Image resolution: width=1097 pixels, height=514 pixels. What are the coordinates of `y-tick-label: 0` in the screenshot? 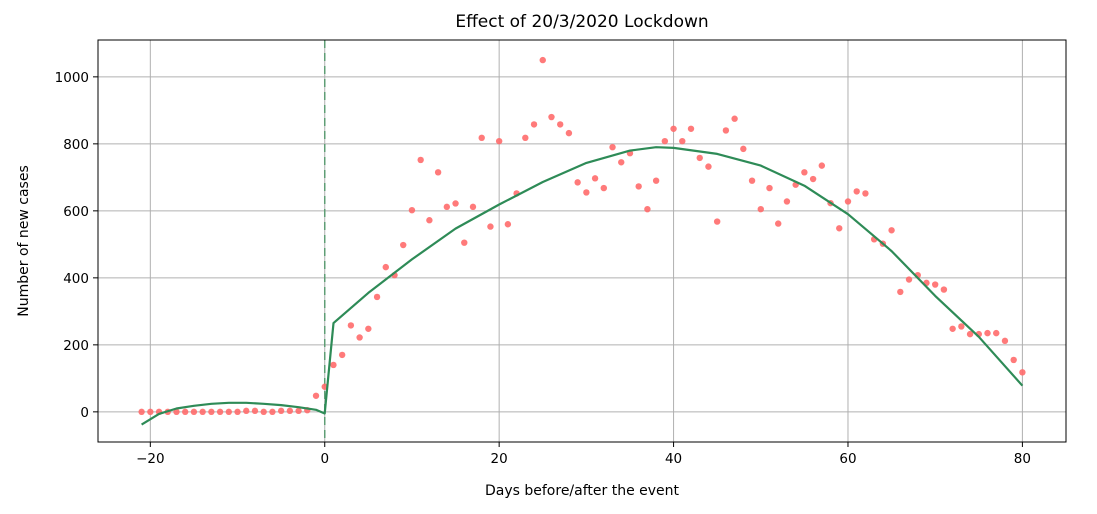 It's located at (84, 413).